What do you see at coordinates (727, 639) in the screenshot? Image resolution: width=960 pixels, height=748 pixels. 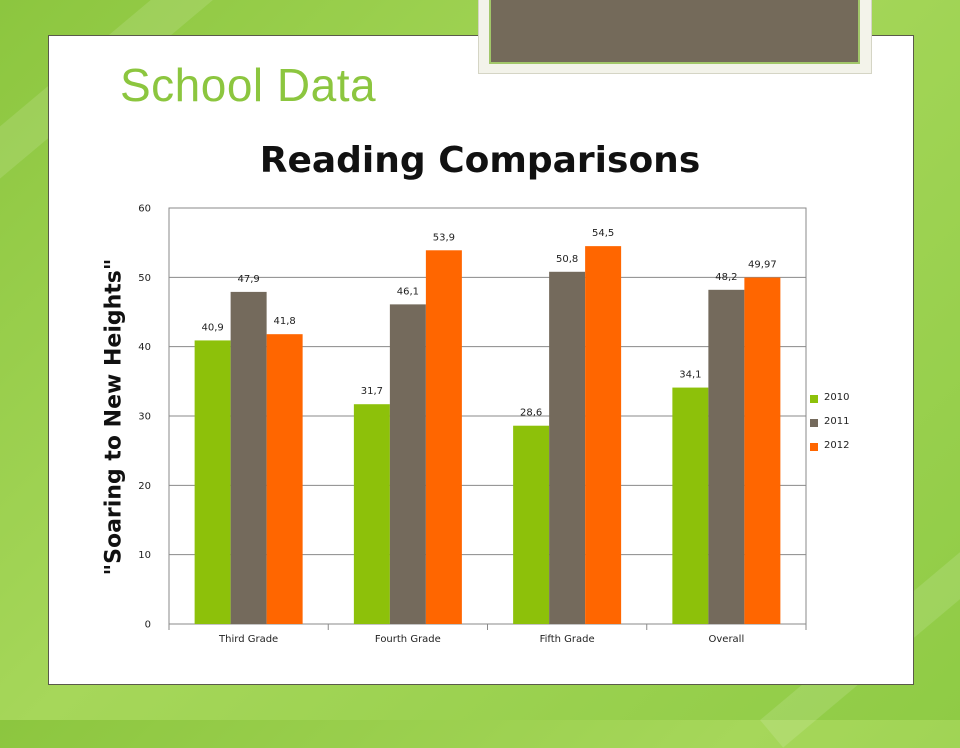 I see `x-tick-label: Overall` at bounding box center [727, 639].